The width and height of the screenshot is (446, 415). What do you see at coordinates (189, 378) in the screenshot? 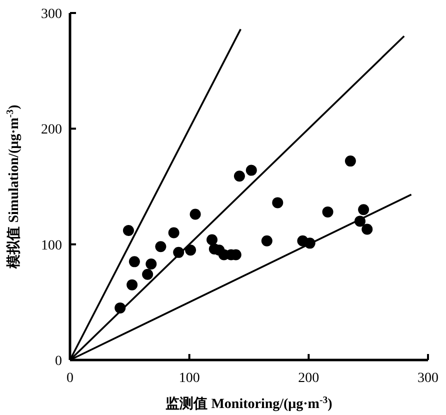
I see `x-tick-label: 100` at bounding box center [189, 378].